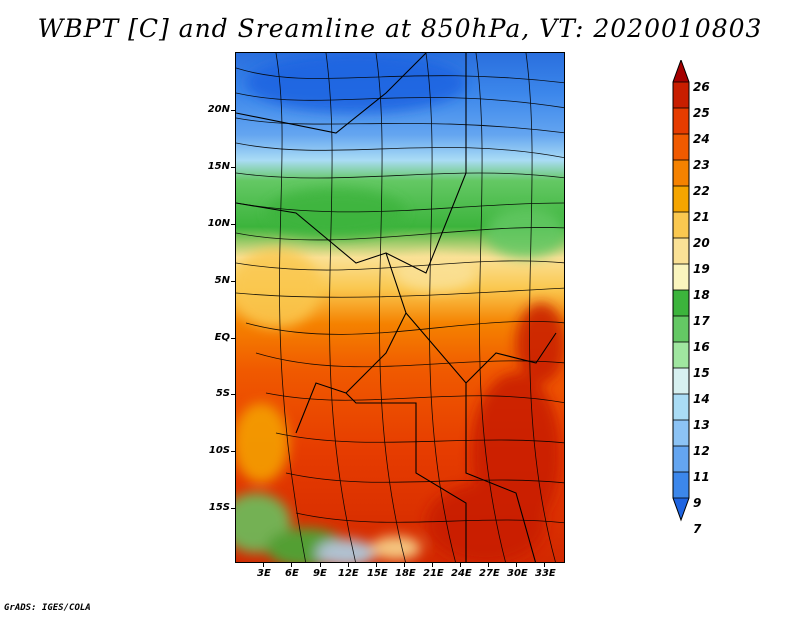  Describe the element at coordinates (222, 393) in the screenshot. I see `lat-label: 5S` at that location.